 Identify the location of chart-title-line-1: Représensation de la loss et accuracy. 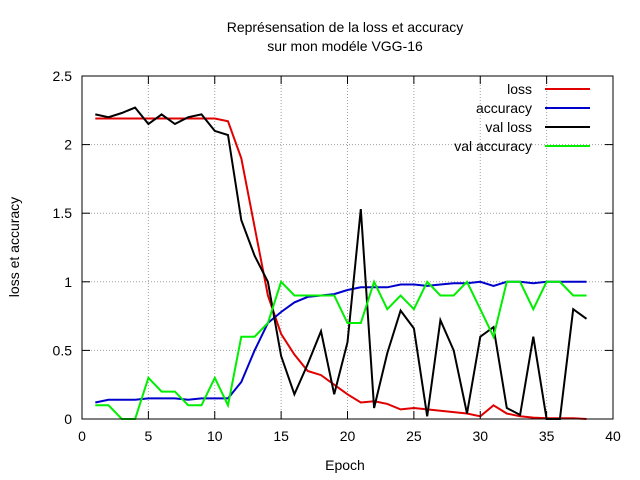
(345, 27).